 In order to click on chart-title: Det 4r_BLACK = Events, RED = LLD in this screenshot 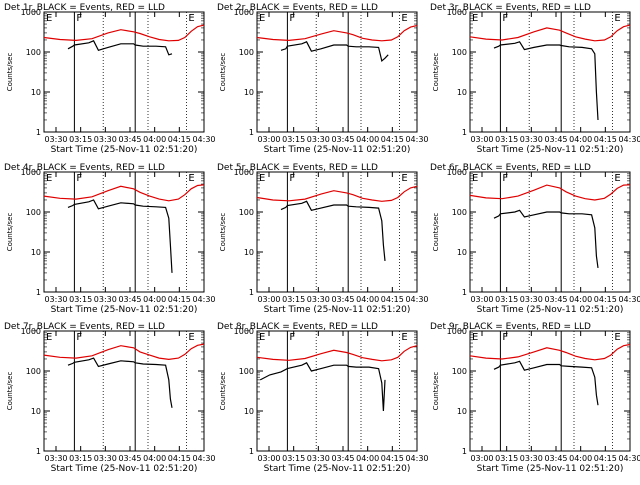, I will do `click(84, 168)`.